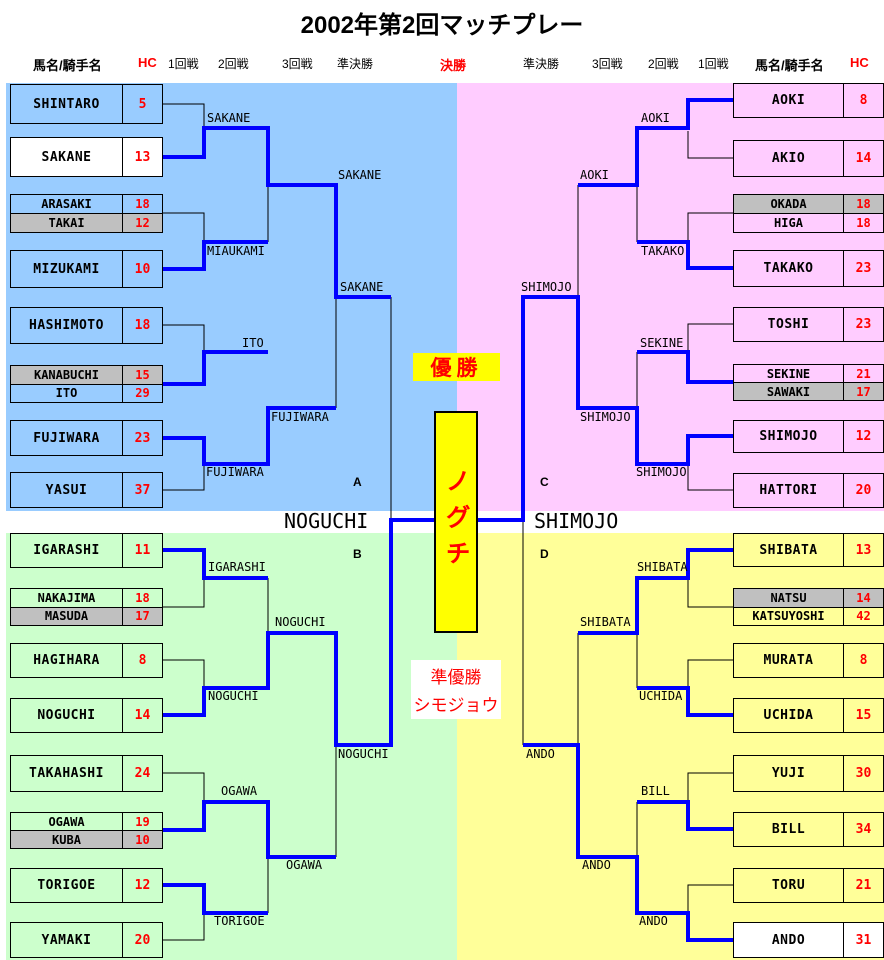 The height and width of the screenshot is (960, 884). What do you see at coordinates (67, 104) in the screenshot?
I see `player-name: SHINTARO` at bounding box center [67, 104].